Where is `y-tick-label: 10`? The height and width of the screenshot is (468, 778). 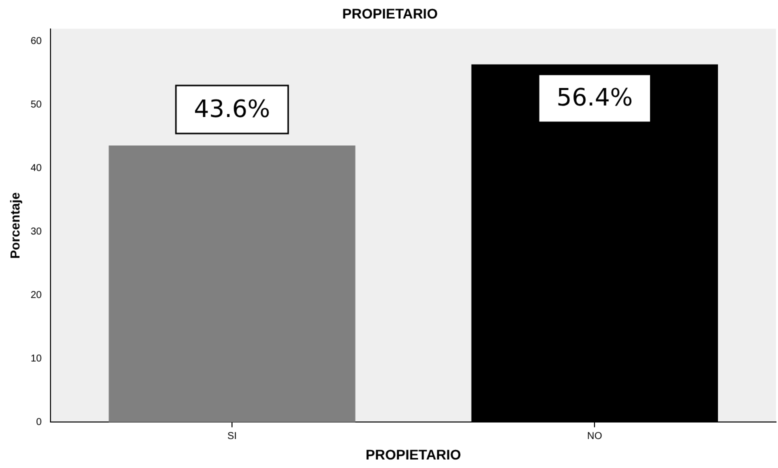
y-tick-label: 10 is located at coordinates (36, 359).